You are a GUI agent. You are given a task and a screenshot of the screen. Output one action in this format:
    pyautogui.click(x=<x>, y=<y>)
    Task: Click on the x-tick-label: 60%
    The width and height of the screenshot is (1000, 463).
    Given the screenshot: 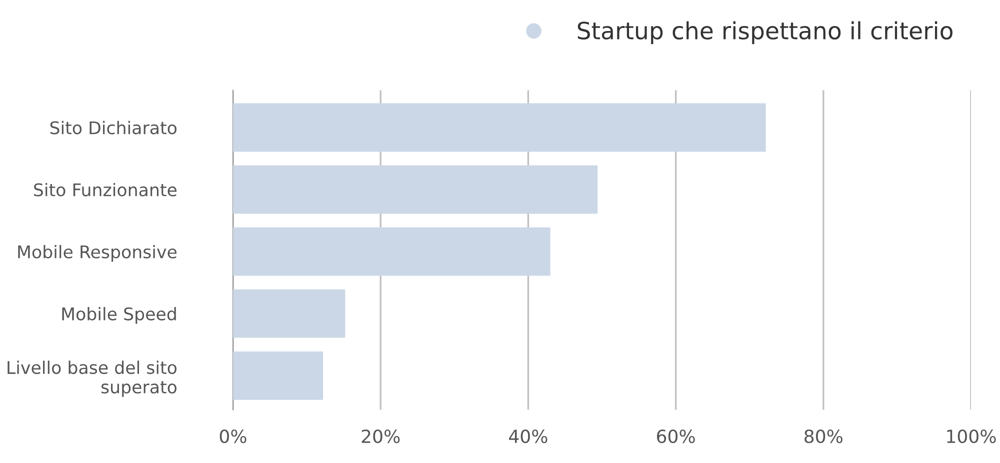 What is the action you would take?
    pyautogui.click(x=675, y=437)
    